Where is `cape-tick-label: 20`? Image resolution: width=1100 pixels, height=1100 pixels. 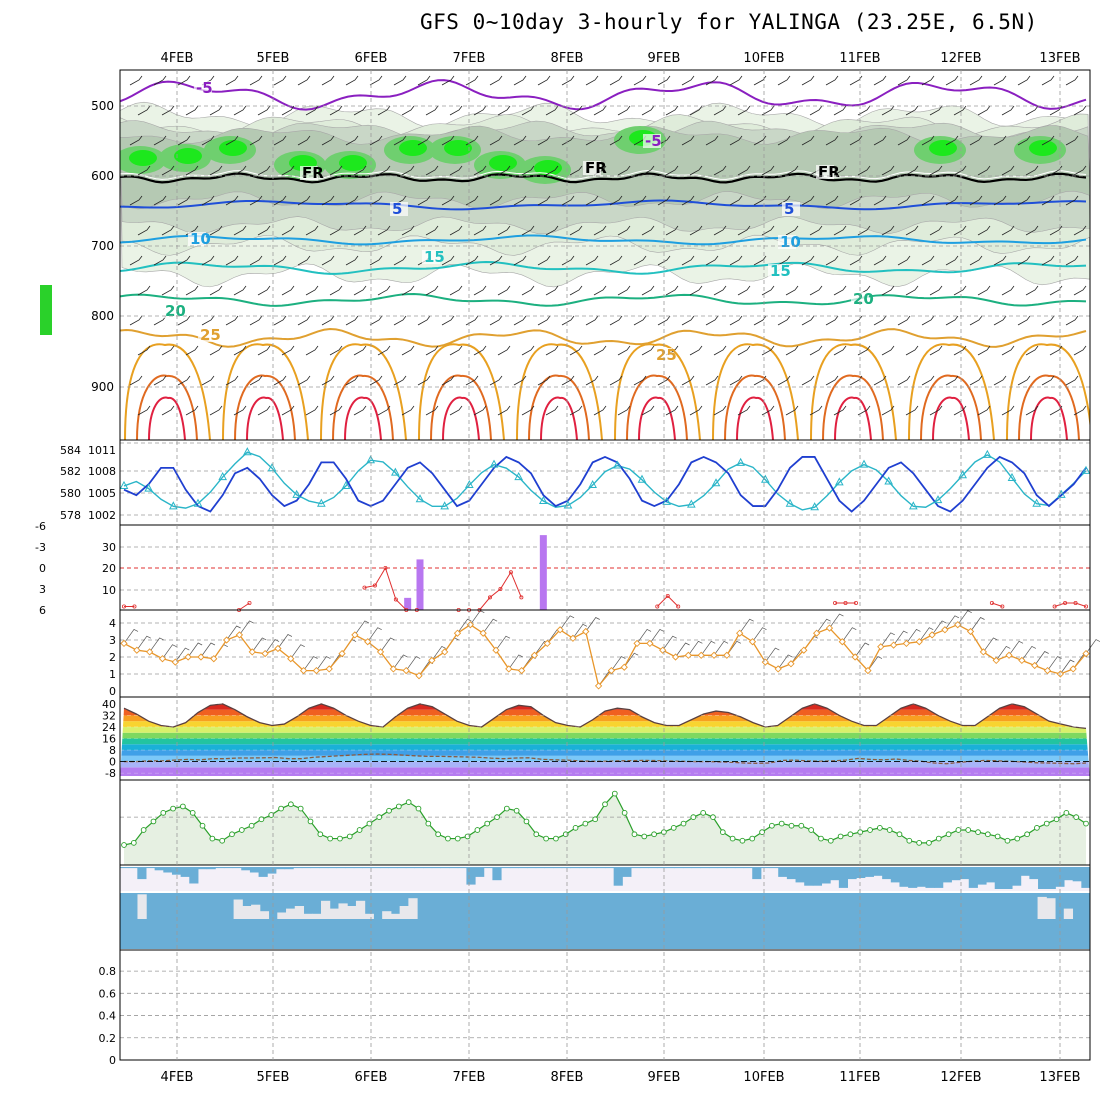
cape-tick-label: 20 is located at coordinates (109, 568).